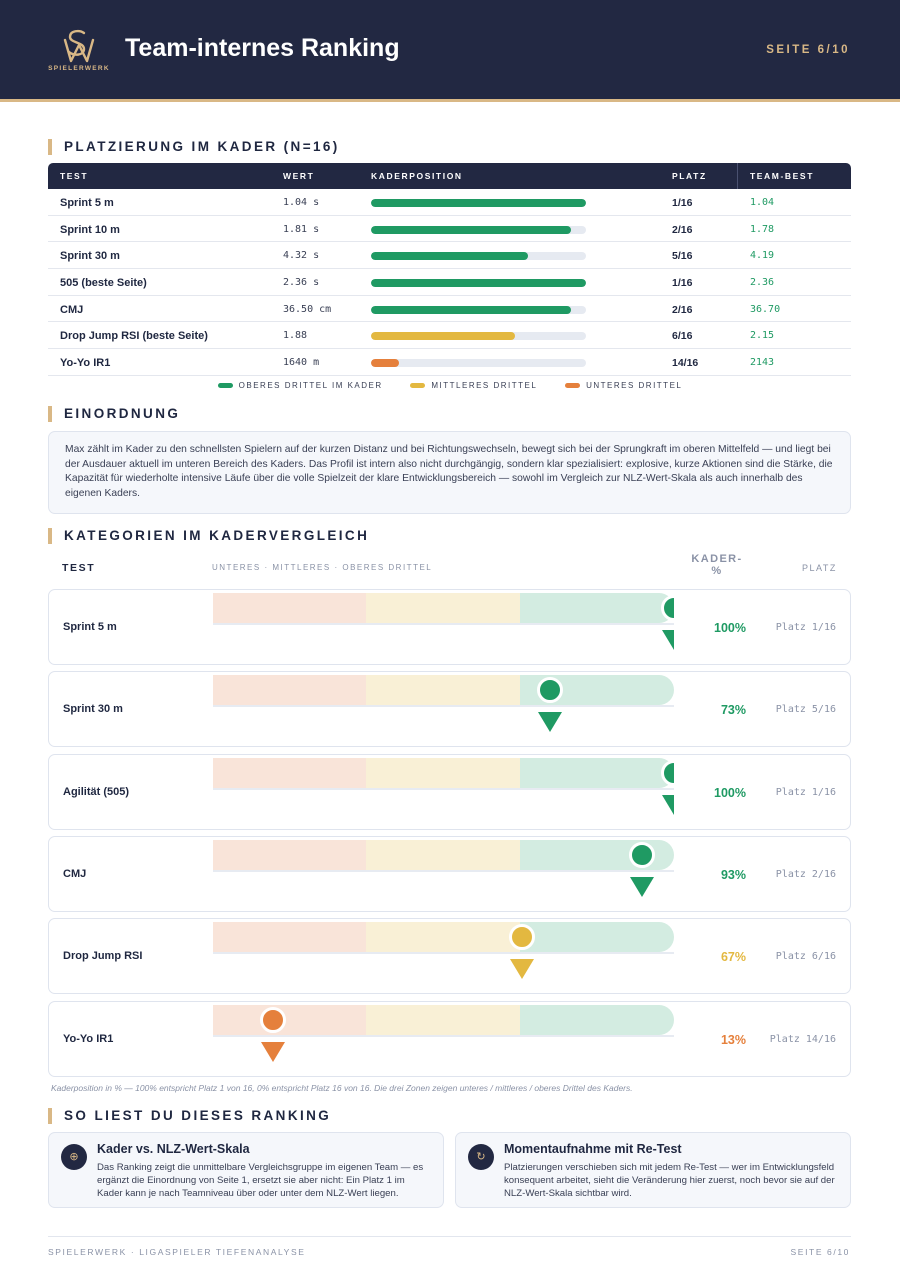 The width and height of the screenshot is (900, 1272). Describe the element at coordinates (449, 309) in the screenshot. I see `table-row: CMJ 36.50 cm 2/16 36.70` at that location.